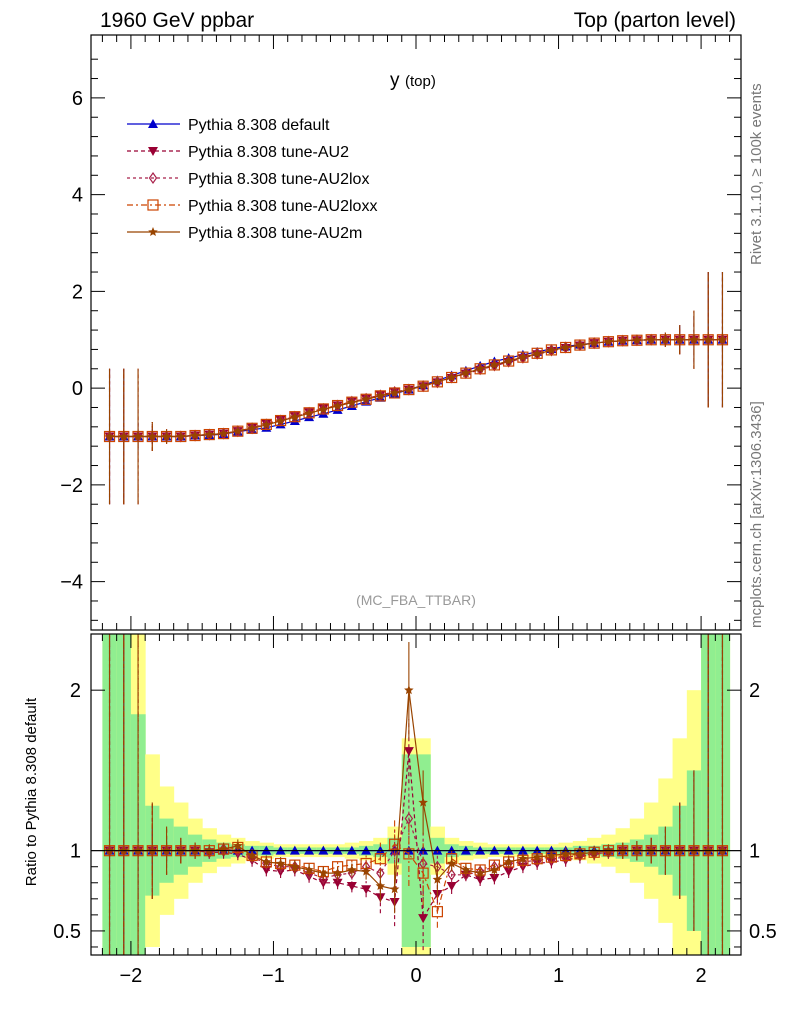  Describe the element at coordinates (420, 81) in the screenshot. I see `main-title-sub: (top)` at that location.